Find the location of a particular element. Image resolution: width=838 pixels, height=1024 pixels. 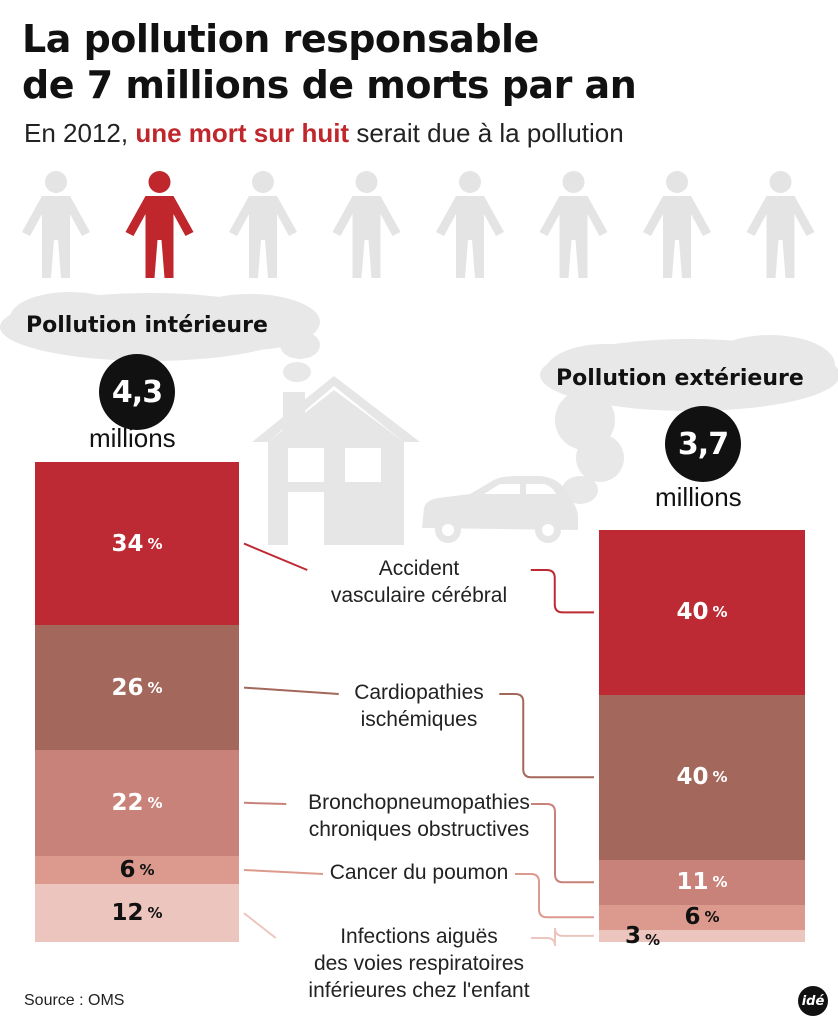

cause-label: Cardiopathies ischémiques is located at coordinates (419, 706).